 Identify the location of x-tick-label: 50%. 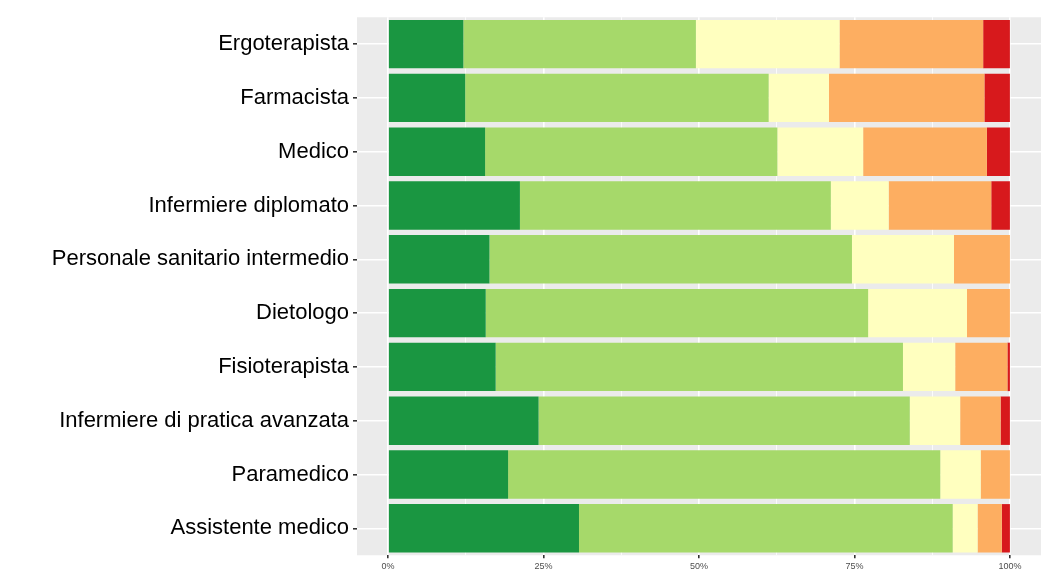
(699, 566).